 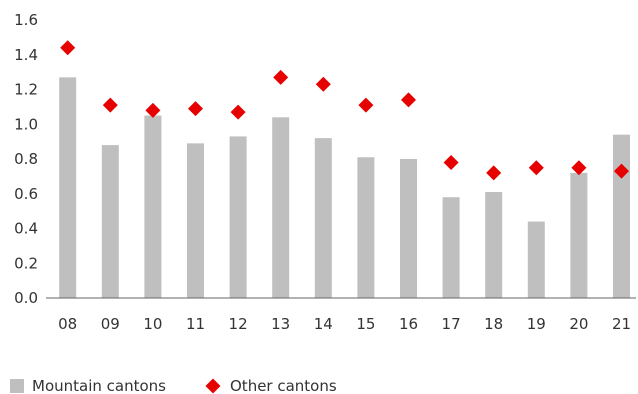 What do you see at coordinates (26, 20) in the screenshot?
I see `y-tick-label: 1.6` at bounding box center [26, 20].